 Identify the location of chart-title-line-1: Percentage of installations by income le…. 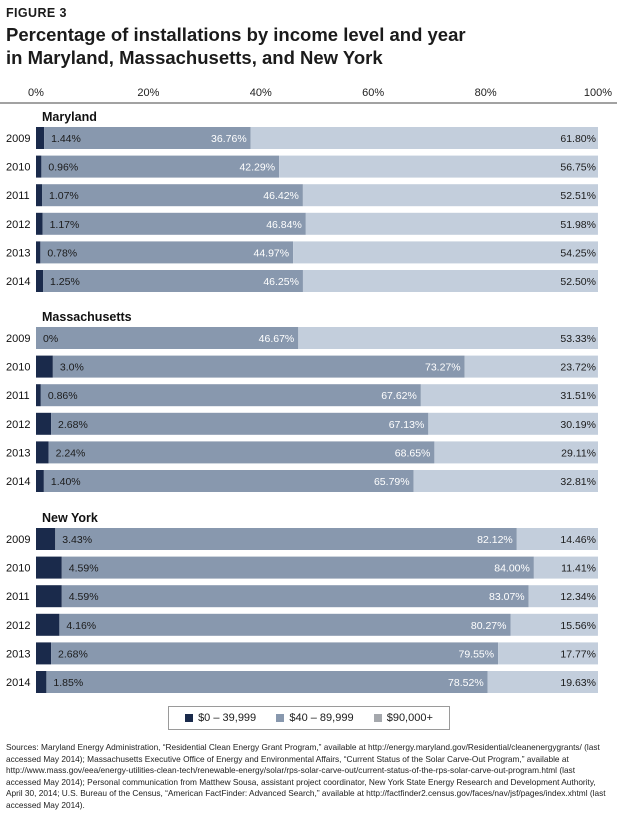
(236, 34).